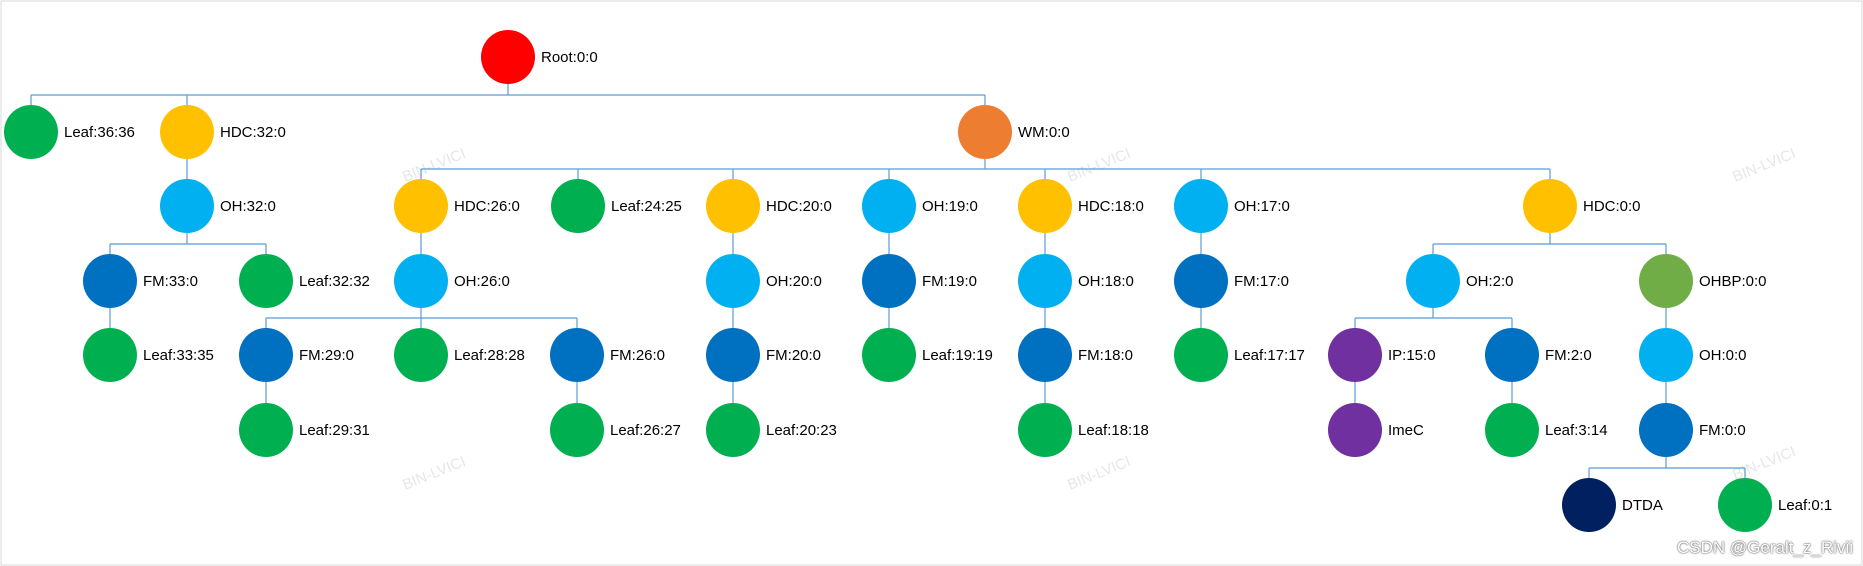 The width and height of the screenshot is (1863, 566). What do you see at coordinates (1106, 281) in the screenshot?
I see `node-label: OH:18:0` at bounding box center [1106, 281].